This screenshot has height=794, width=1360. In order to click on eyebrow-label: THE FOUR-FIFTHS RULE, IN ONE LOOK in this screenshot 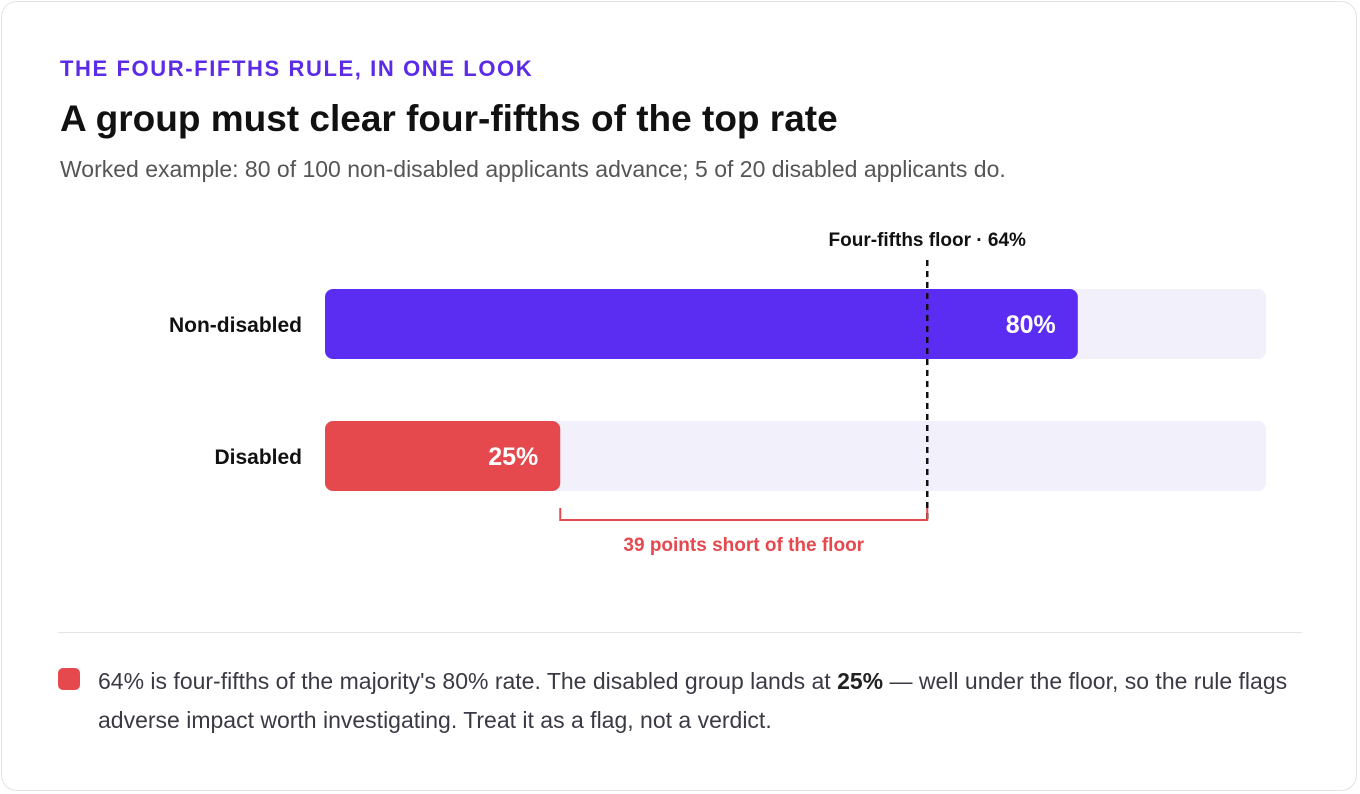, I will do `click(297, 68)`.